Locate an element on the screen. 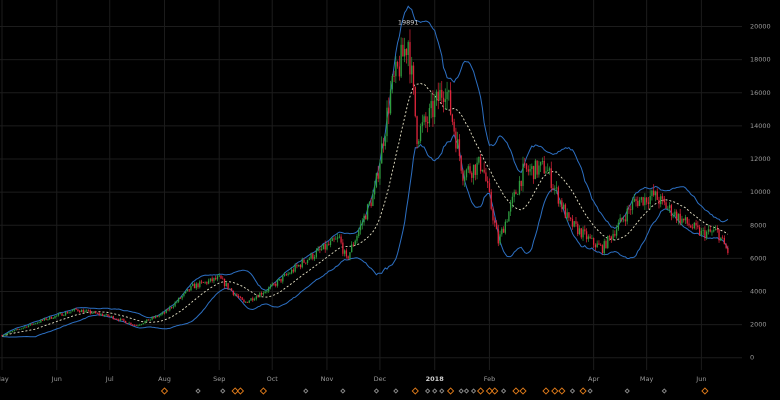 The height and width of the screenshot is (400, 780). x-axis-labels: May Jun Jul Aug Sep Oct Nov Dec 2018 Feb Apr May Jun is located at coordinates (353, 379).